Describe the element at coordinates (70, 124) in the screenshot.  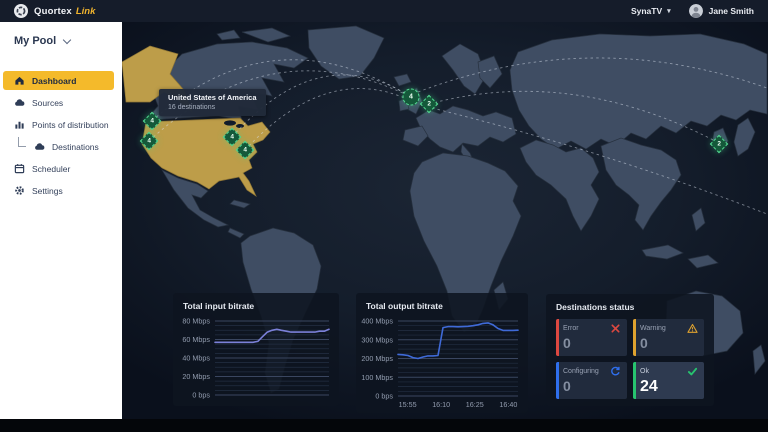
I see `sidebar-item-label: Points of distribution` at that location.